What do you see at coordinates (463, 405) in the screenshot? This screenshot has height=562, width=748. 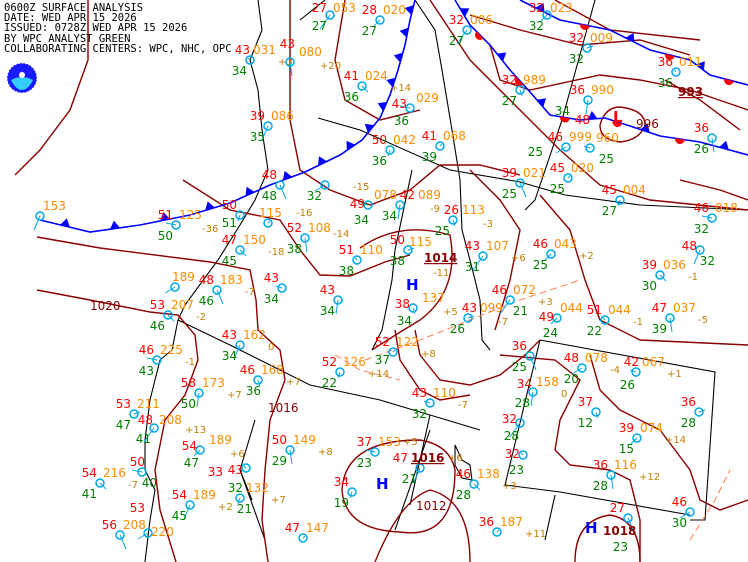 I see `station-pressure-tendency: -7` at bounding box center [463, 405].